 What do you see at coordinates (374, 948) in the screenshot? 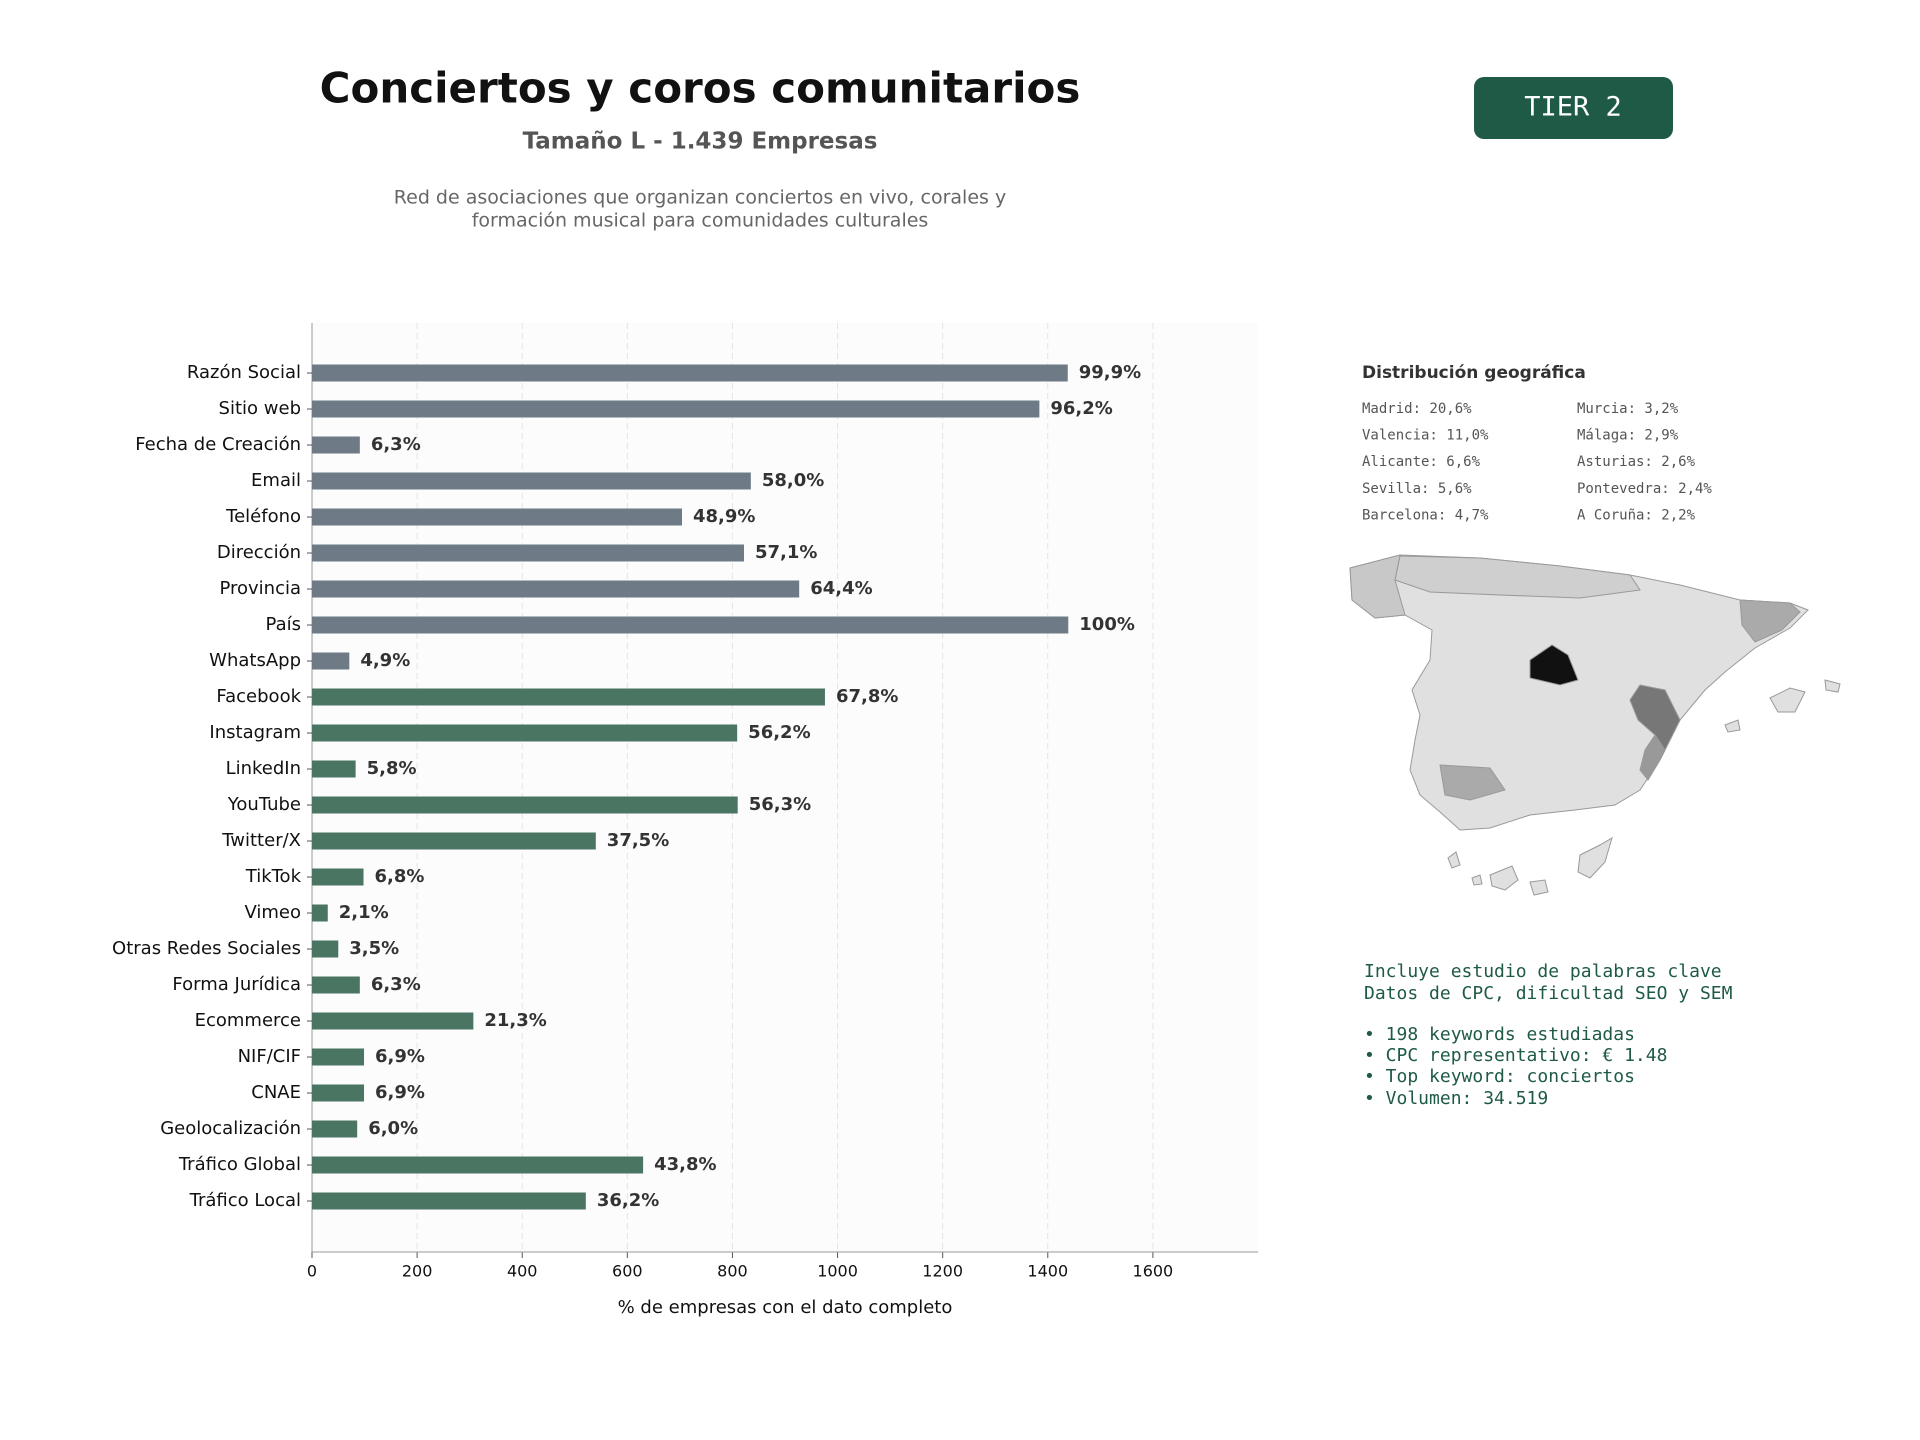
I see `value-label: 3,5%` at bounding box center [374, 948].